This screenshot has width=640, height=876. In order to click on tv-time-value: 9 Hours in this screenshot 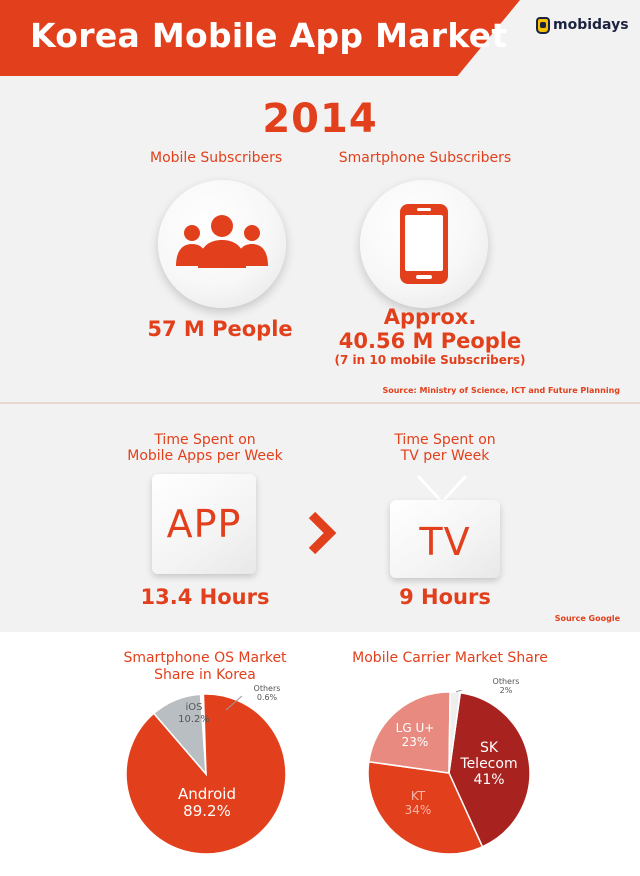, I will do `click(445, 597)`.